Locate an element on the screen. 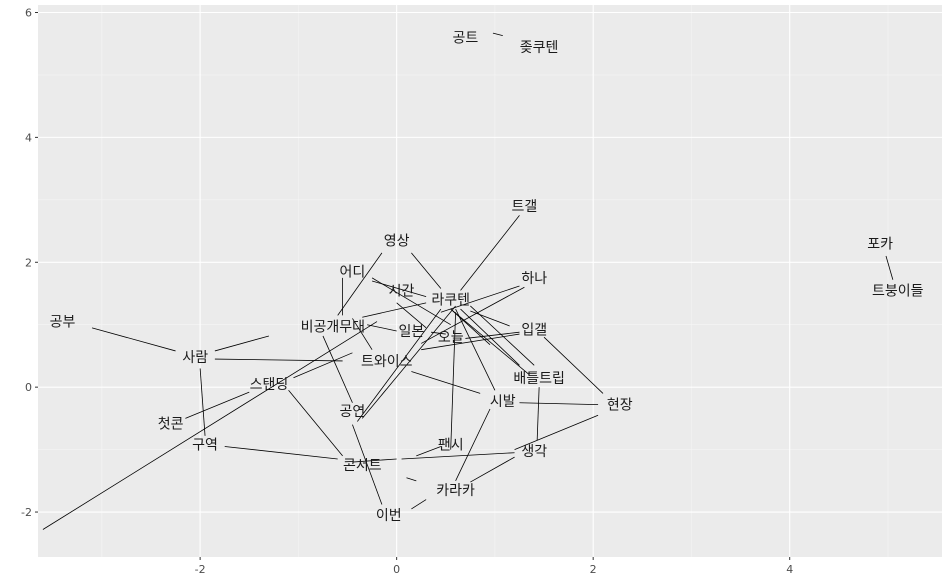 The image size is (948, 584). node-label-teugael: 트갤 is located at coordinates (525, 207).